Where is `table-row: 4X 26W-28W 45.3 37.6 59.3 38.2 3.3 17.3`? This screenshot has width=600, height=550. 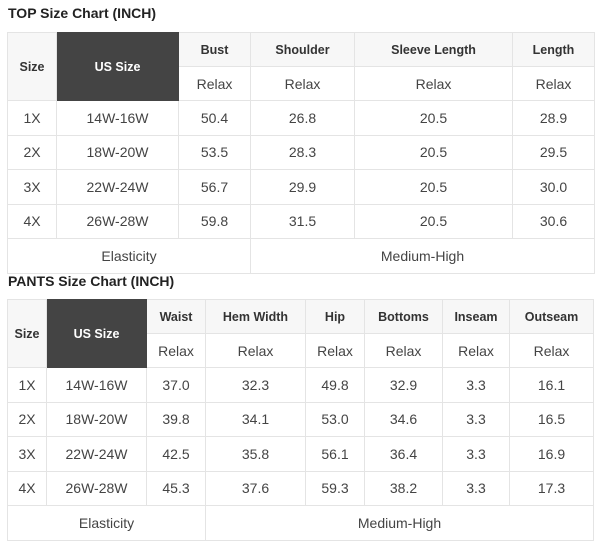 table-row: 4X 26W-28W 45.3 37.6 59.3 38.2 3.3 17.3 is located at coordinates (300, 488).